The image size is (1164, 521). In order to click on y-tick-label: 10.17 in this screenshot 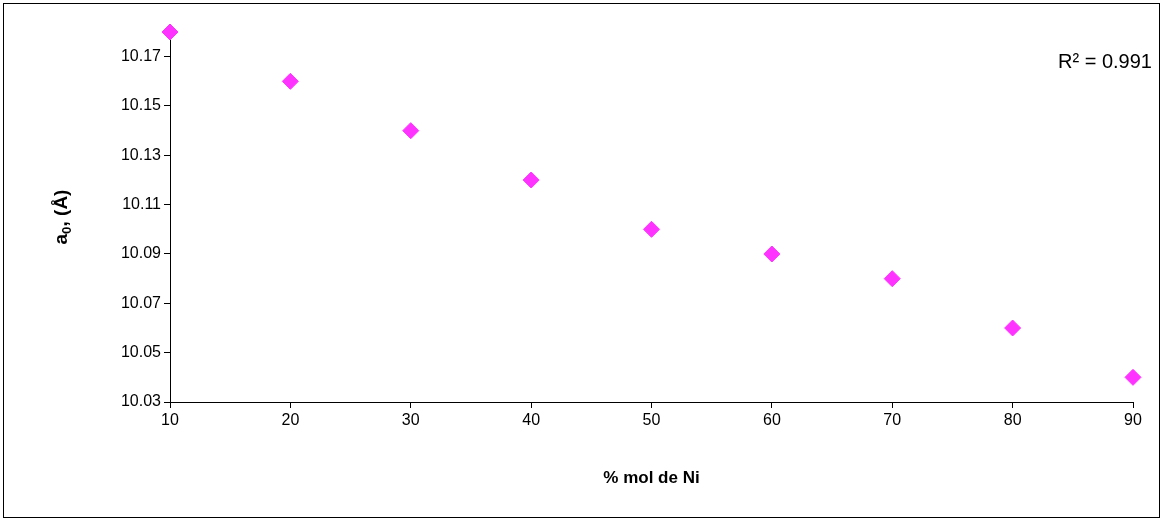, I will do `click(141, 56)`.